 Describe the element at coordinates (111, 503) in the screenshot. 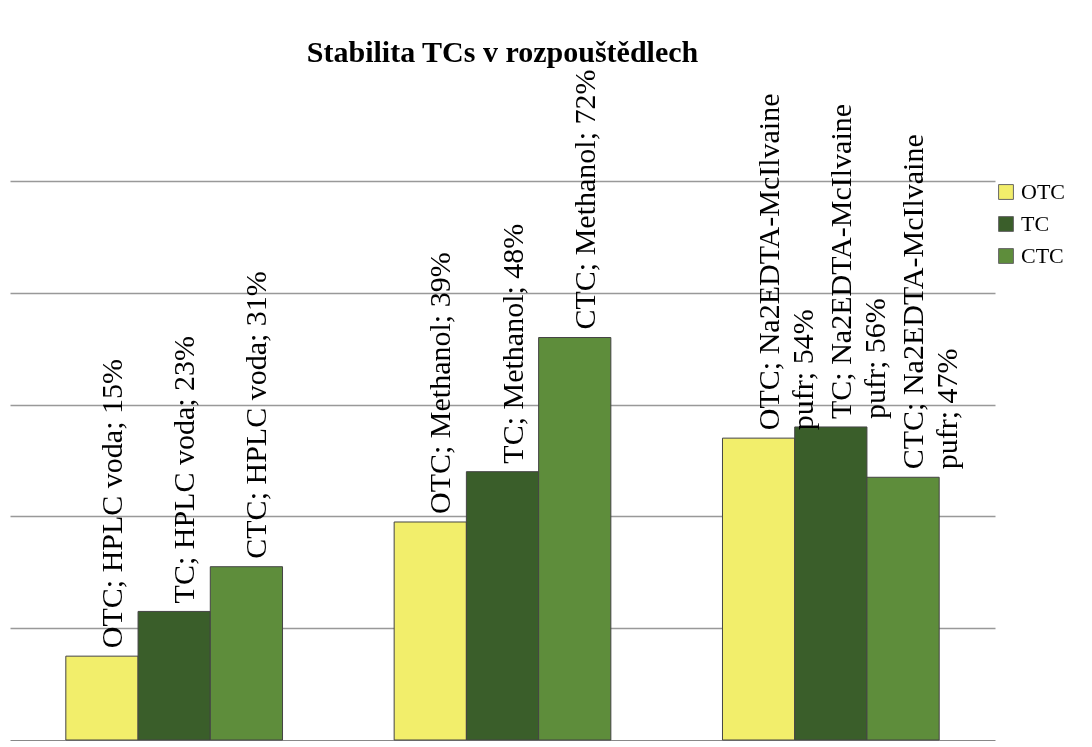

I see `data-label: OTC; HPLC voda; 15%` at that location.